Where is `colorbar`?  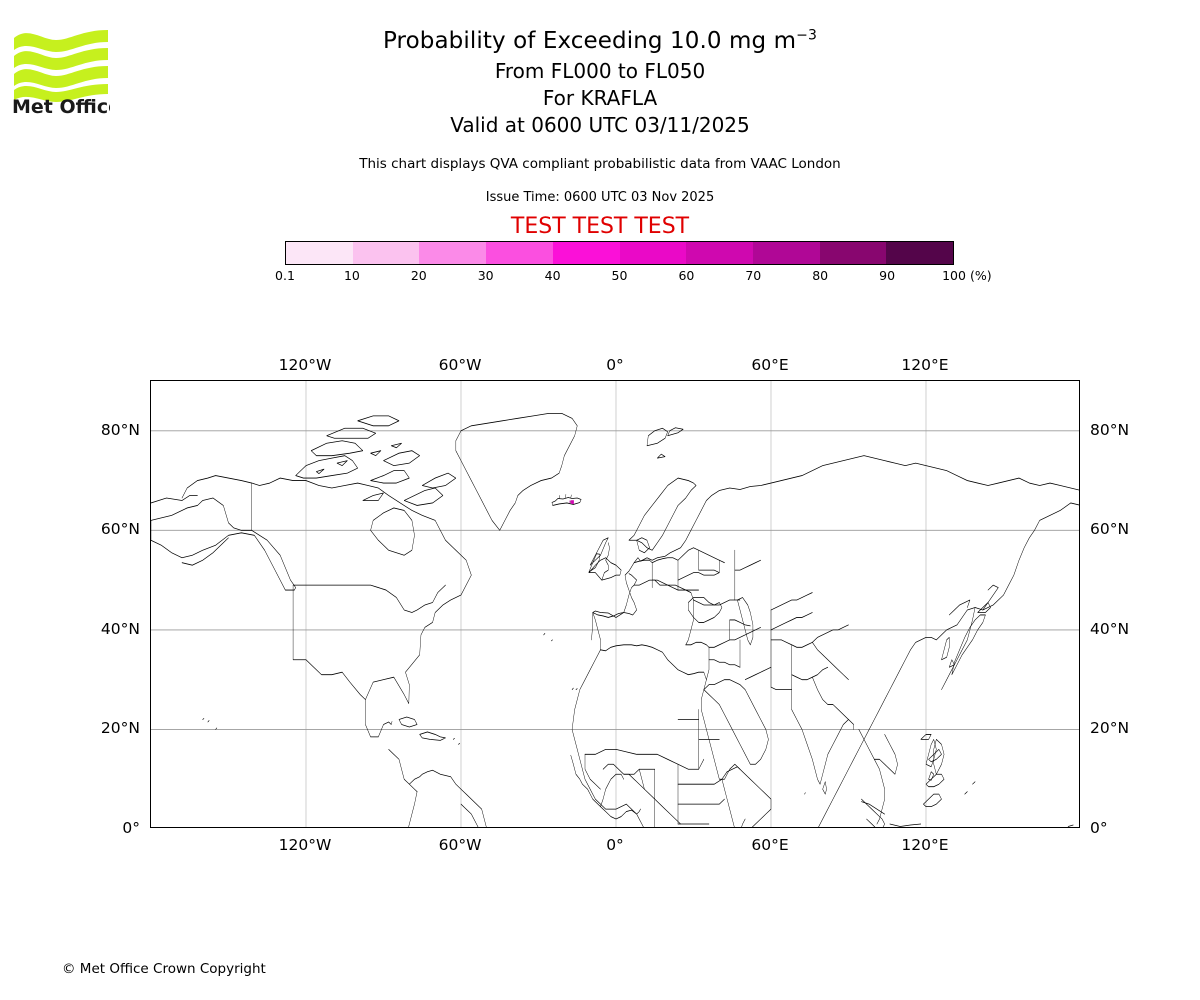
colorbar is located at coordinates (619, 253).